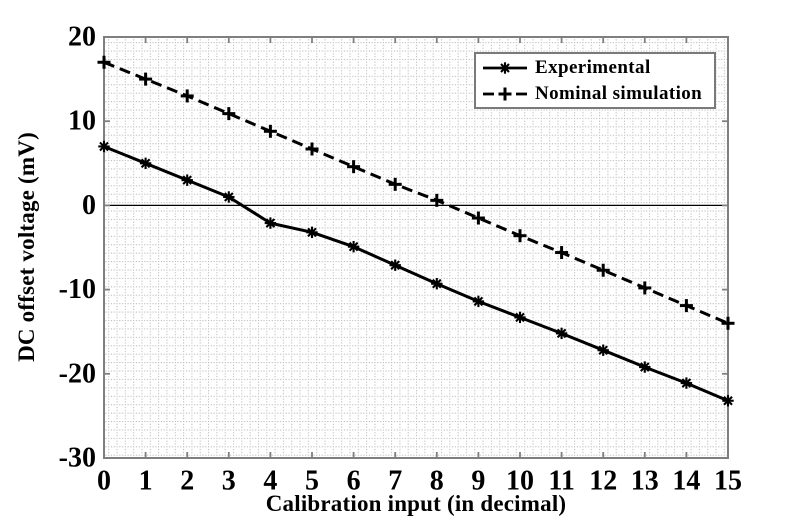  What do you see at coordinates (686, 481) in the screenshot?
I see `svg-text: 14` at bounding box center [686, 481].